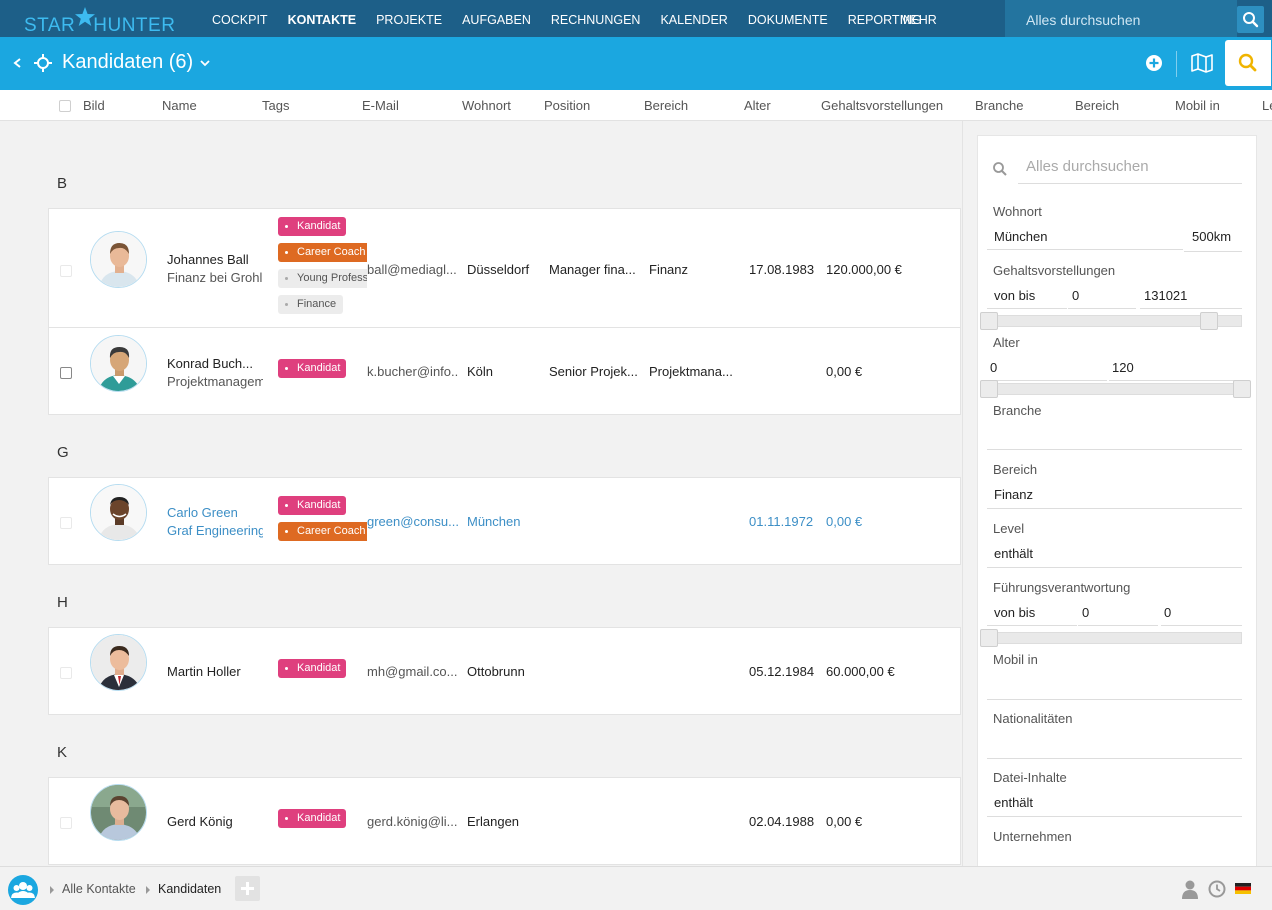 The height and width of the screenshot is (910, 1272). What do you see at coordinates (1166, 295) in the screenshot?
I see `filter-gehalt-max: 131021` at bounding box center [1166, 295].